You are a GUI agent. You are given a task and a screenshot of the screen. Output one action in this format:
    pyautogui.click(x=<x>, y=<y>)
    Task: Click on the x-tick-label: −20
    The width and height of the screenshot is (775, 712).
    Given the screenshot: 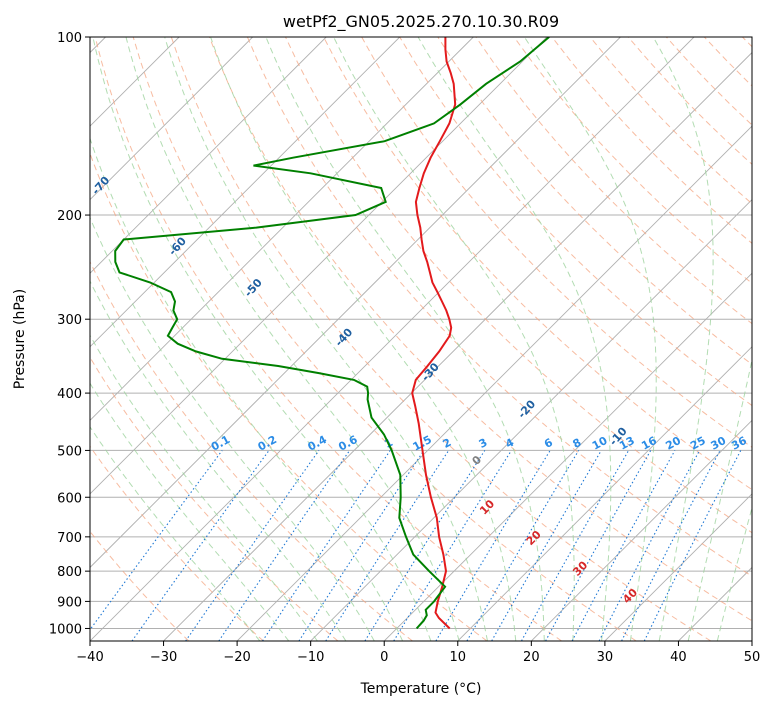 What is the action you would take?
    pyautogui.click(x=236, y=657)
    